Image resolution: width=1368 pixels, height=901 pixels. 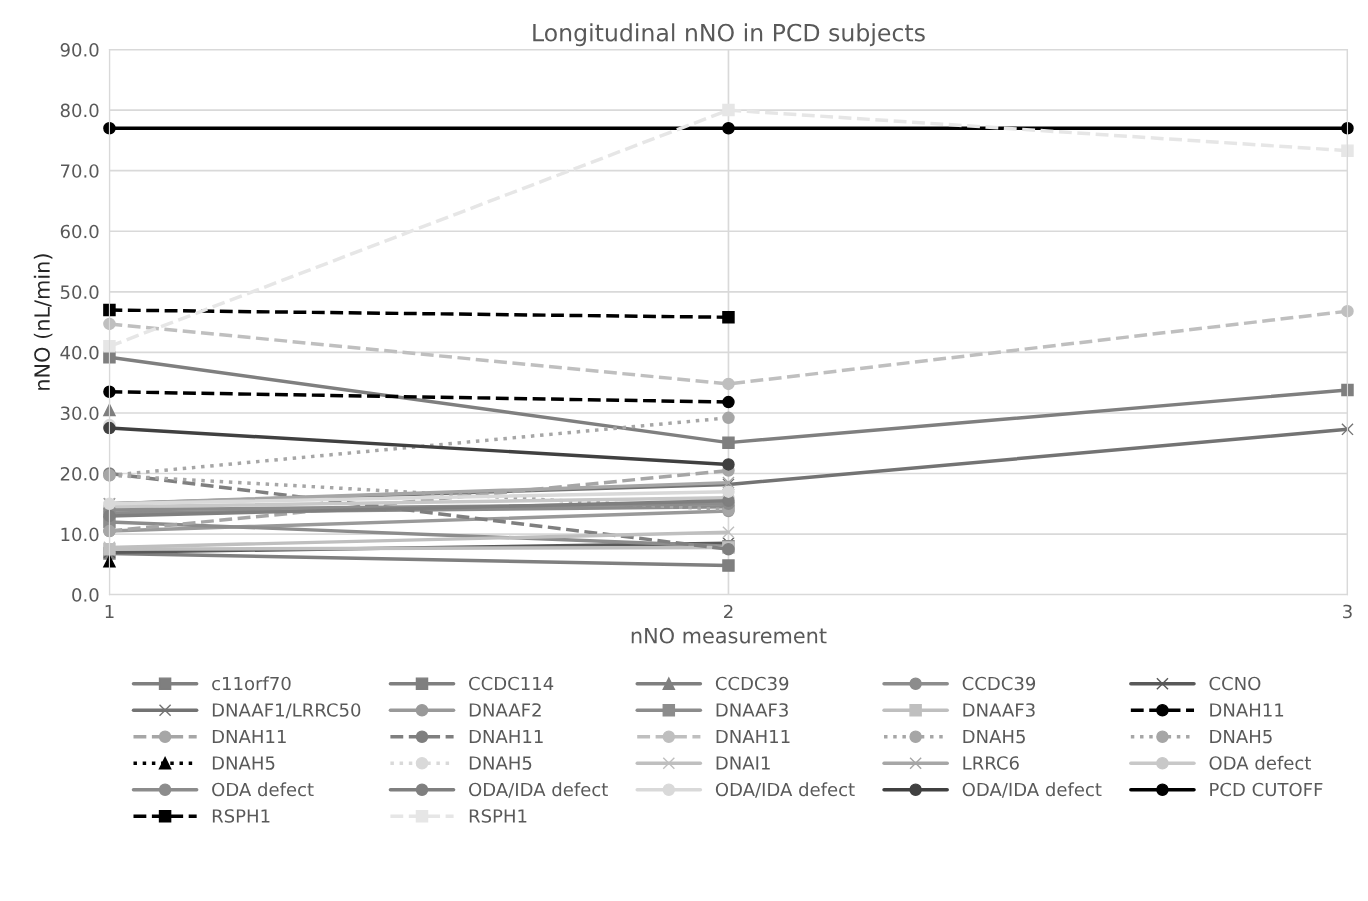 What do you see at coordinates (729, 35) in the screenshot?
I see `chart-title: Longitudinal nNO in PCD subjects` at bounding box center [729, 35].